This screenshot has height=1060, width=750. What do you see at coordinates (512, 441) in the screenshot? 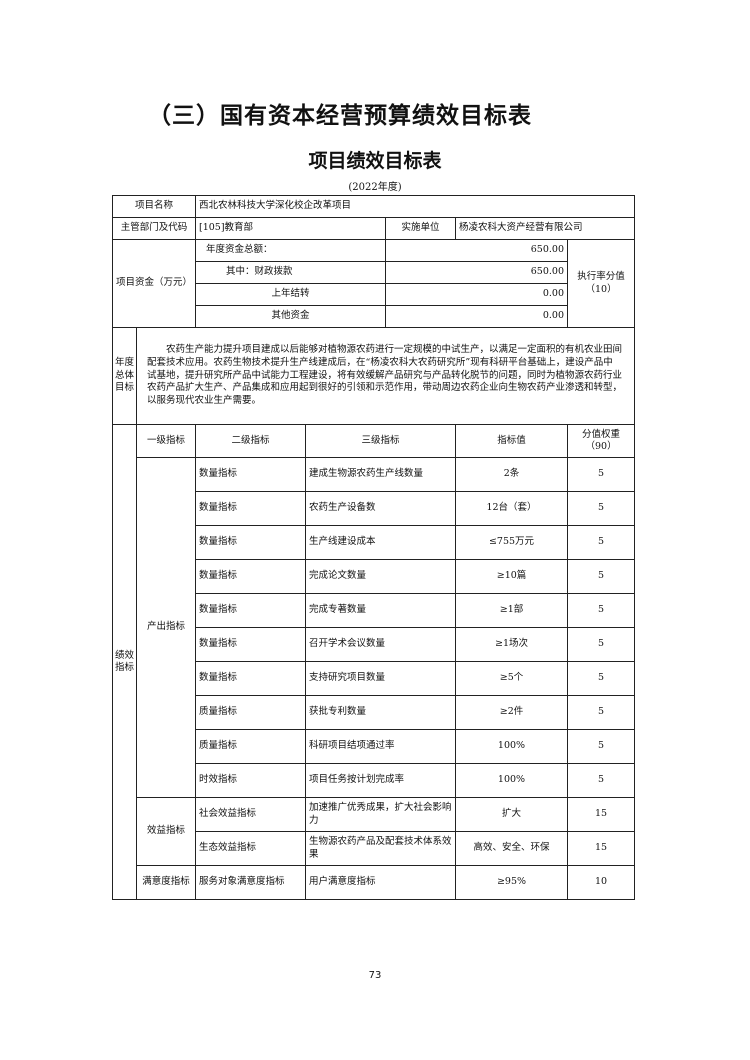
I see `header-value: 指标值` at bounding box center [512, 441].